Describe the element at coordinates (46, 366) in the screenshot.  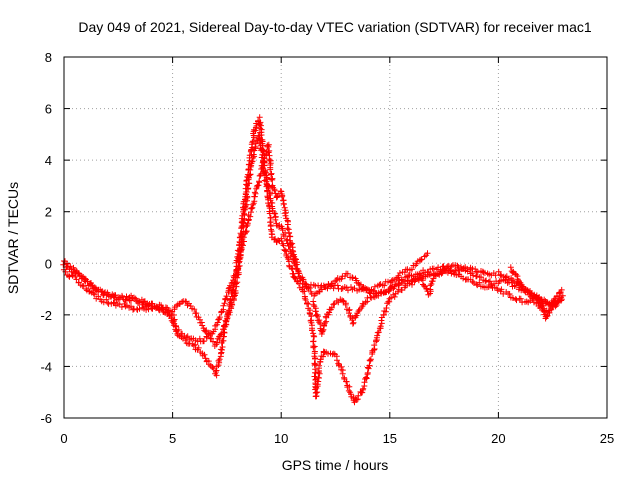
I see `y-tick-label: -4` at that location.